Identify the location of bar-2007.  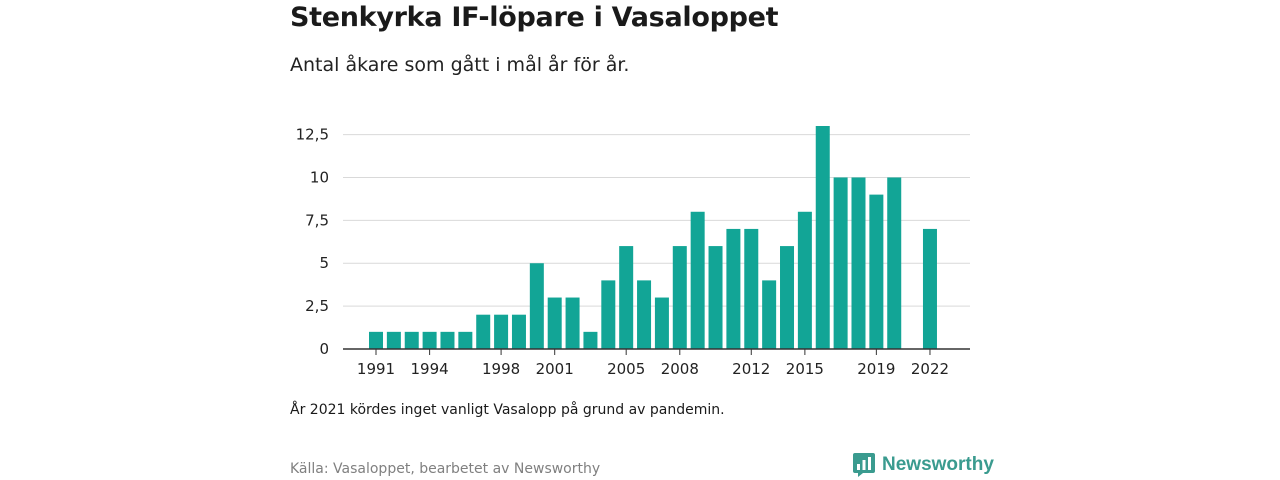
(661, 323).